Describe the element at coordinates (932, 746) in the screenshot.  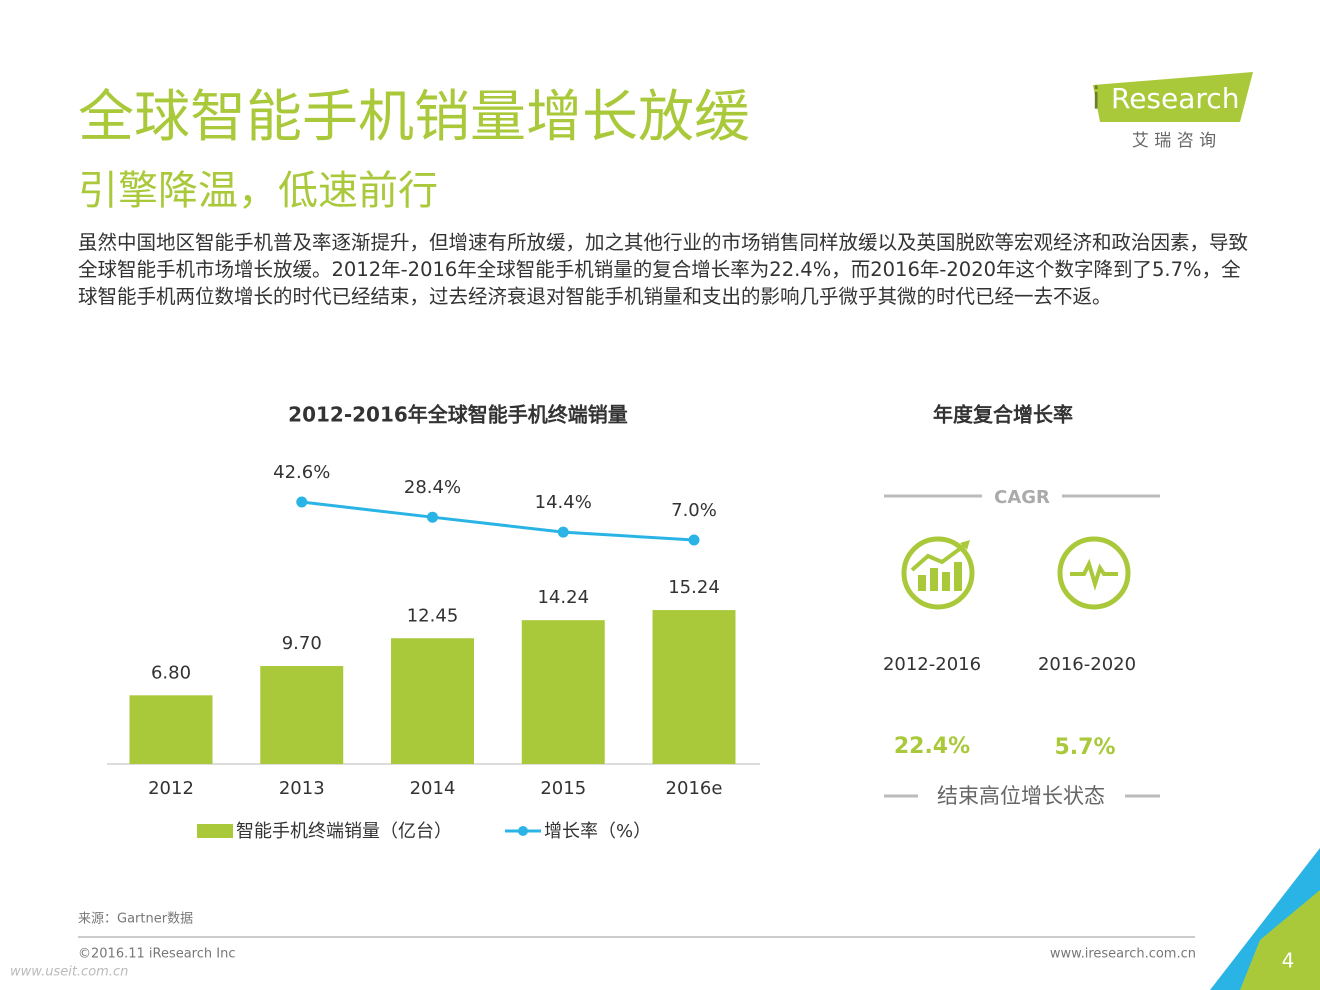
I see `rate: 22.4%` at that location.